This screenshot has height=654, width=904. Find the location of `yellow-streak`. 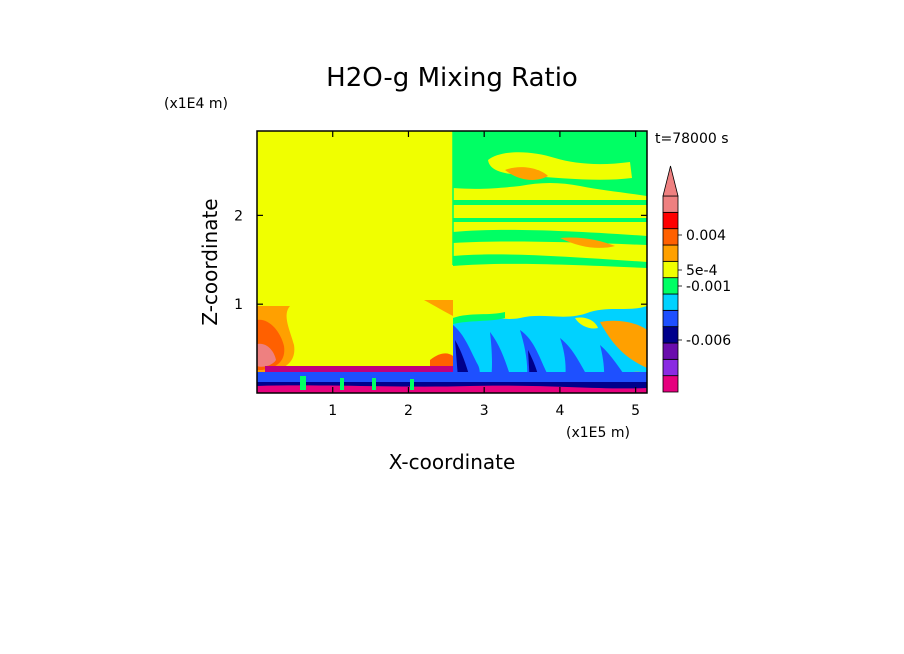

yellow-streak is located at coordinates (586, 323).